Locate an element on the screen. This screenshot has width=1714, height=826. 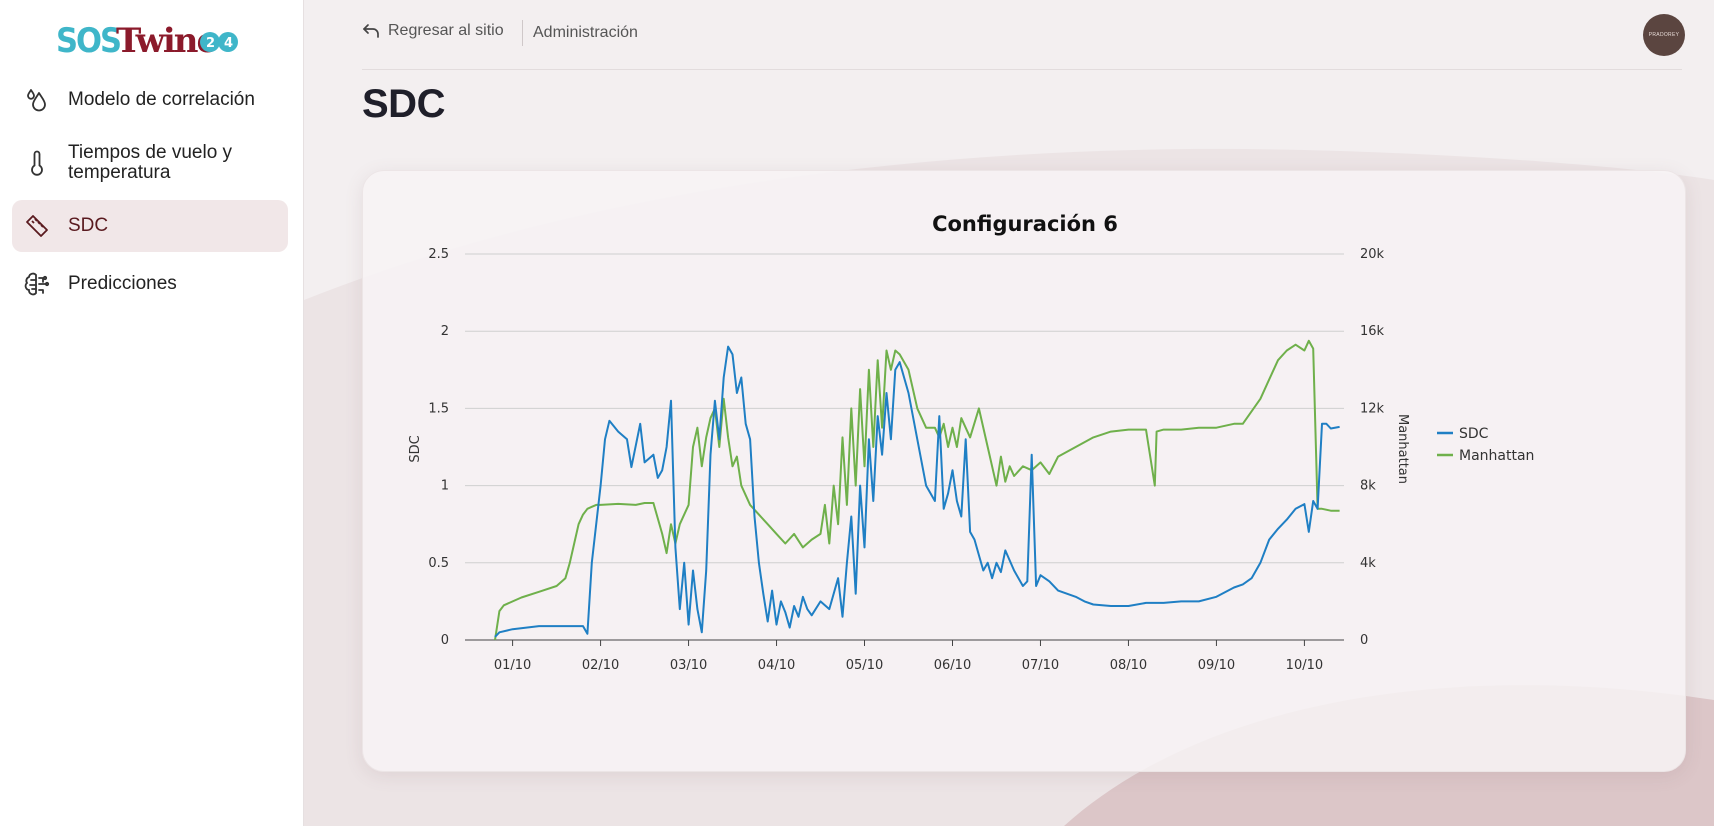
app-logo: SOS Twine 2 4 is located at coordinates (151, 38).